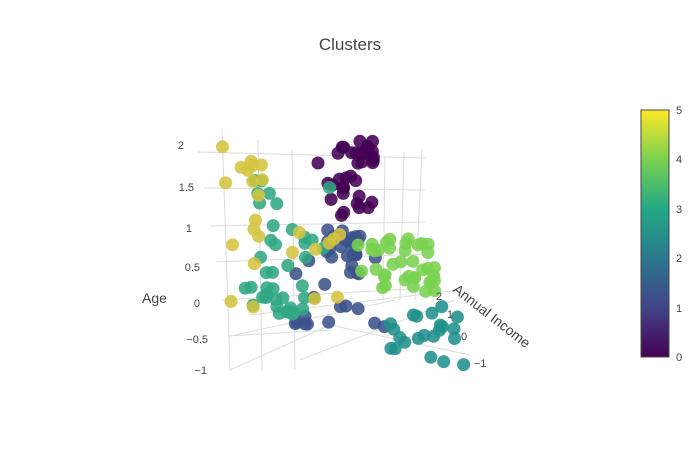 The width and height of the screenshot is (700, 450). What do you see at coordinates (200, 371) in the screenshot?
I see `age-tick: −1` at bounding box center [200, 371].